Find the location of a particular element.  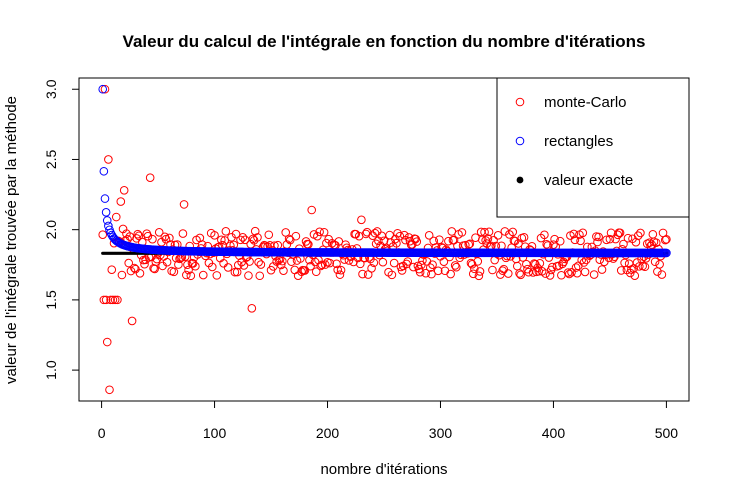

legend-marker-valeur-exacte is located at coordinates (520, 180).